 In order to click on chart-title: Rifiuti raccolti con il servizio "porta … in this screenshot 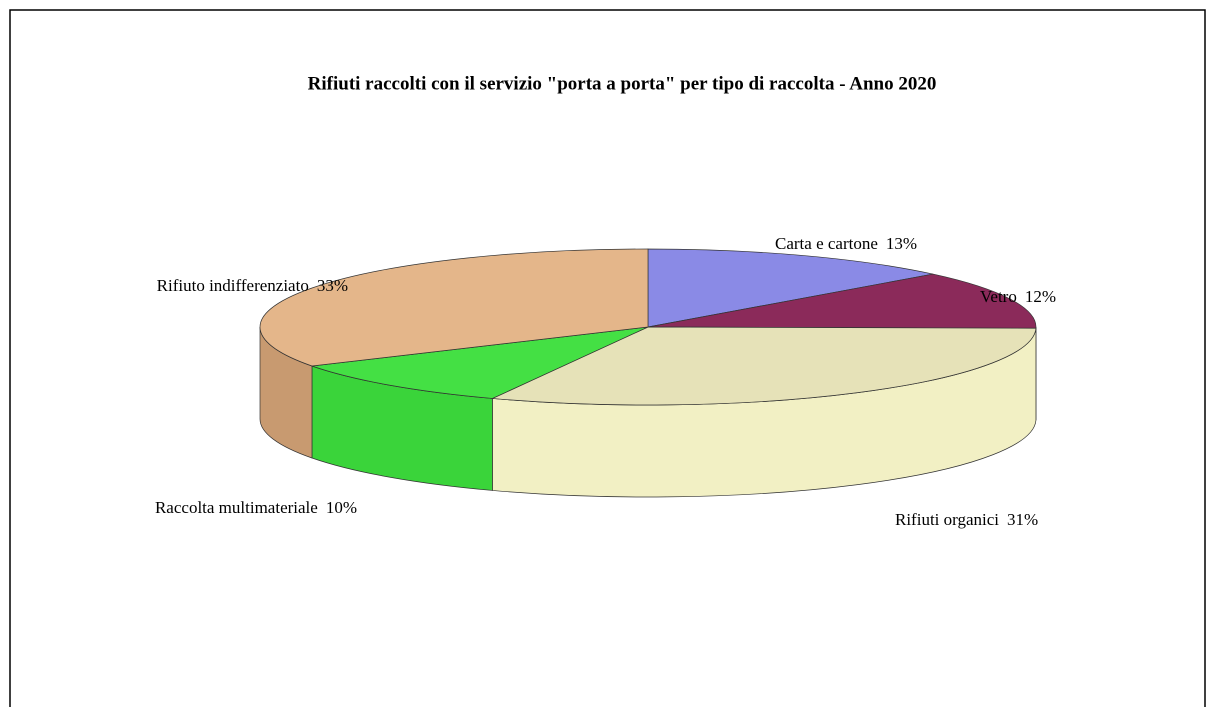, I will do `click(622, 83)`.